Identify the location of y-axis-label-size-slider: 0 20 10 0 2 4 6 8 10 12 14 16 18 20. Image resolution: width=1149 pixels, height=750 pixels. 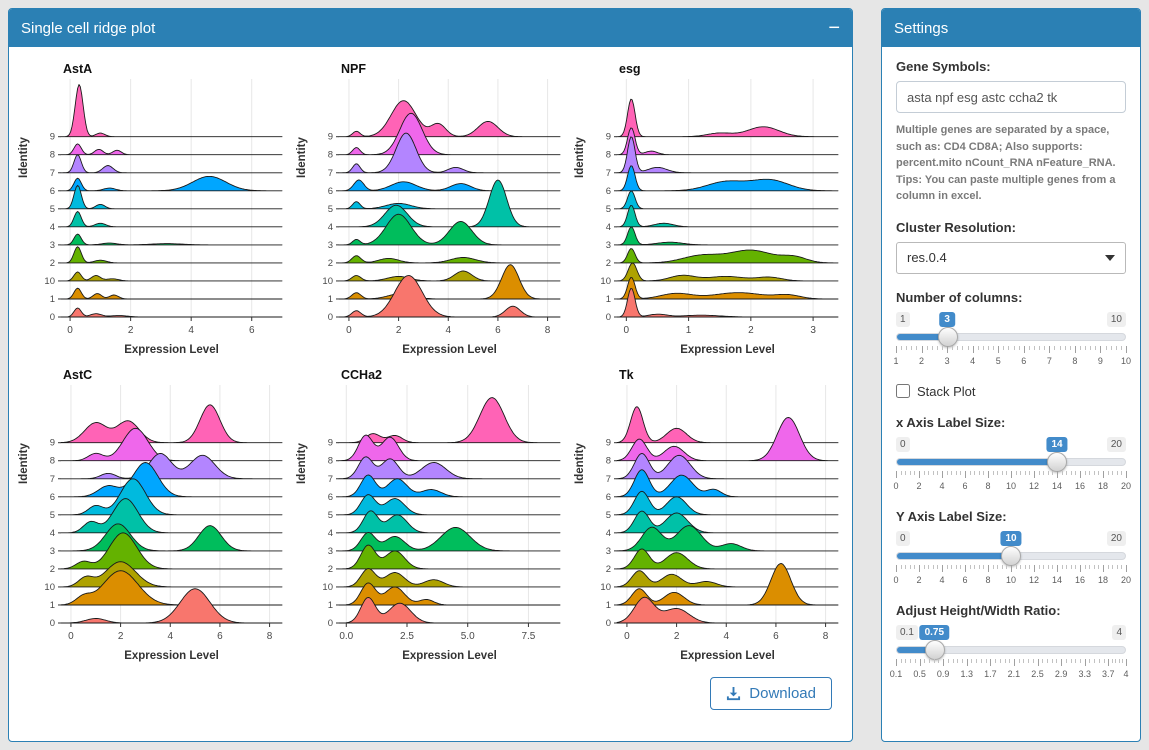
(1012, 560).